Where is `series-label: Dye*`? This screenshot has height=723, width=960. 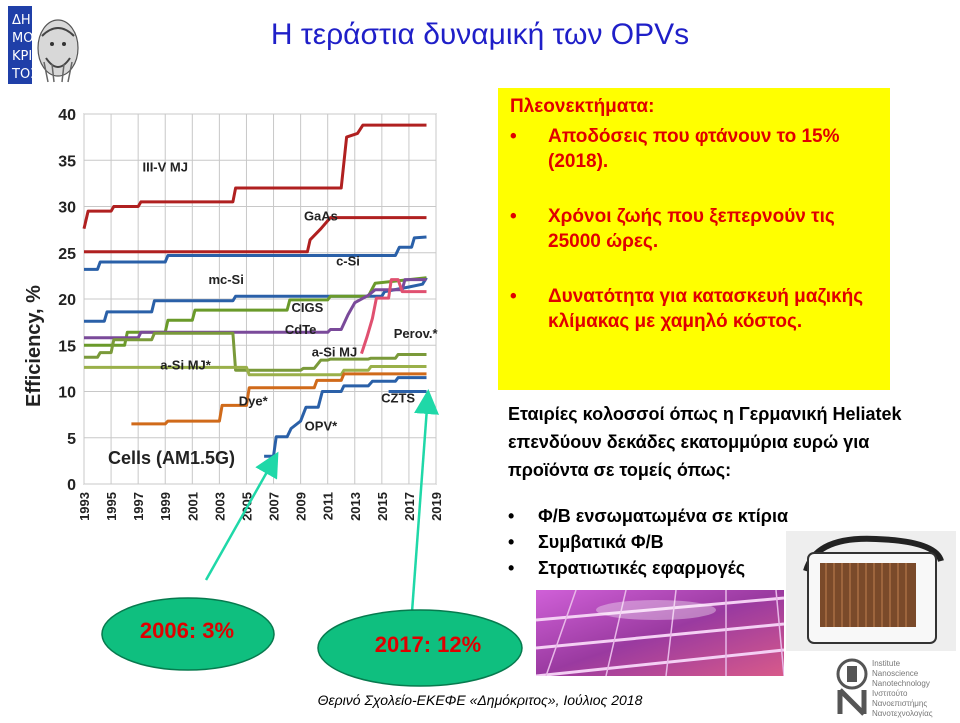 series-label: Dye* is located at coordinates (254, 400).